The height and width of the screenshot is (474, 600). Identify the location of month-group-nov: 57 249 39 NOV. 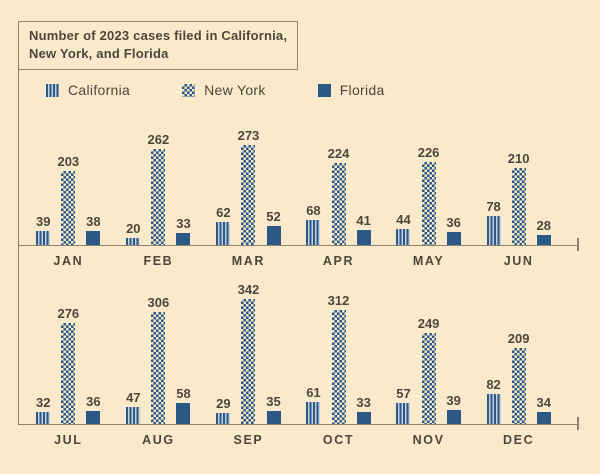
(428, 381).